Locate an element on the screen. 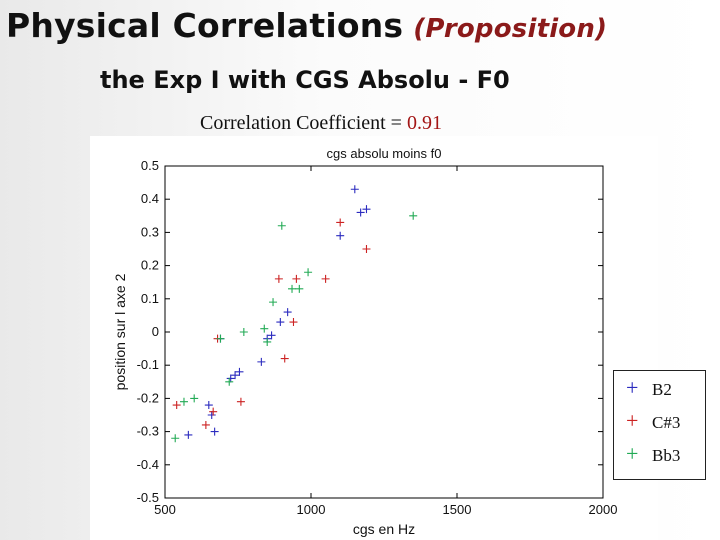 The width and height of the screenshot is (720, 540). x-tick-label: 1500 is located at coordinates (457, 509).